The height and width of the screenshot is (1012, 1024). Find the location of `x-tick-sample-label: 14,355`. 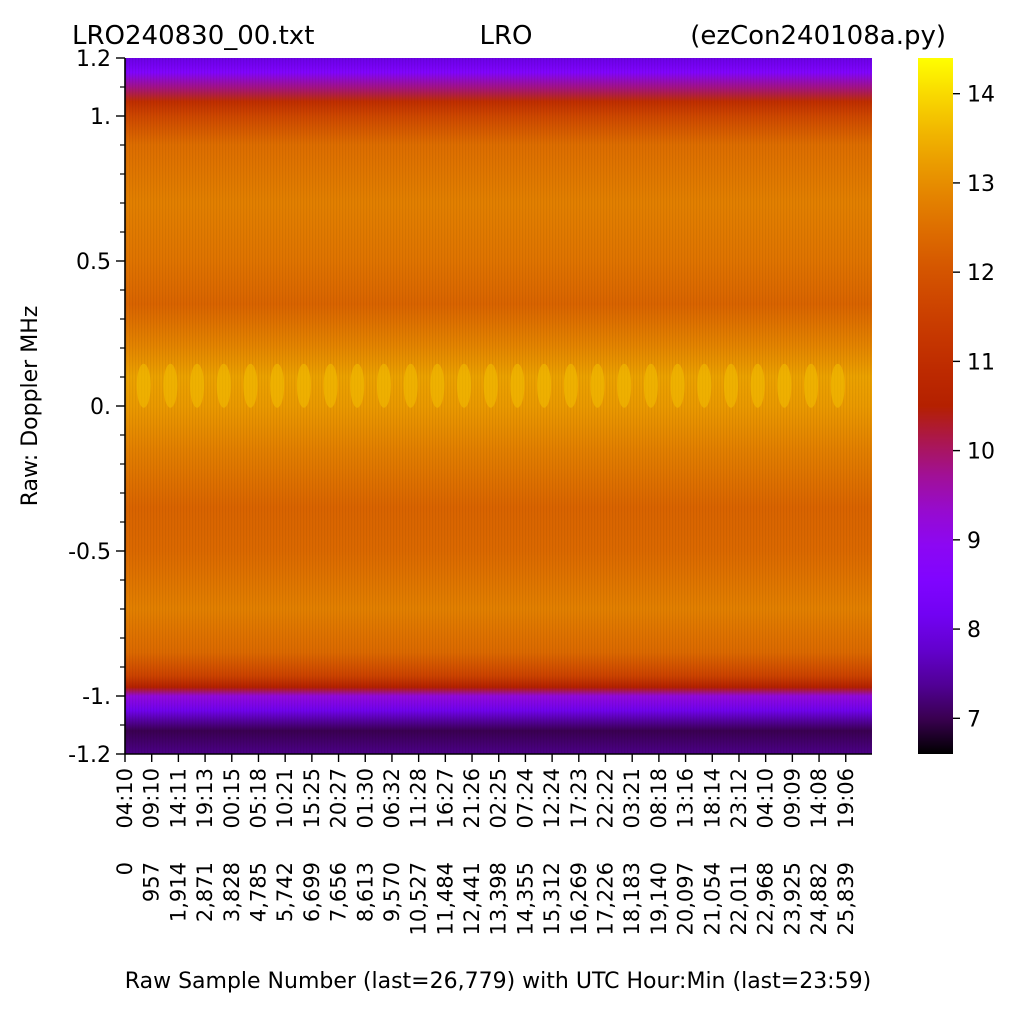

x-tick-sample-label: 14,355 is located at coordinates (525, 898).